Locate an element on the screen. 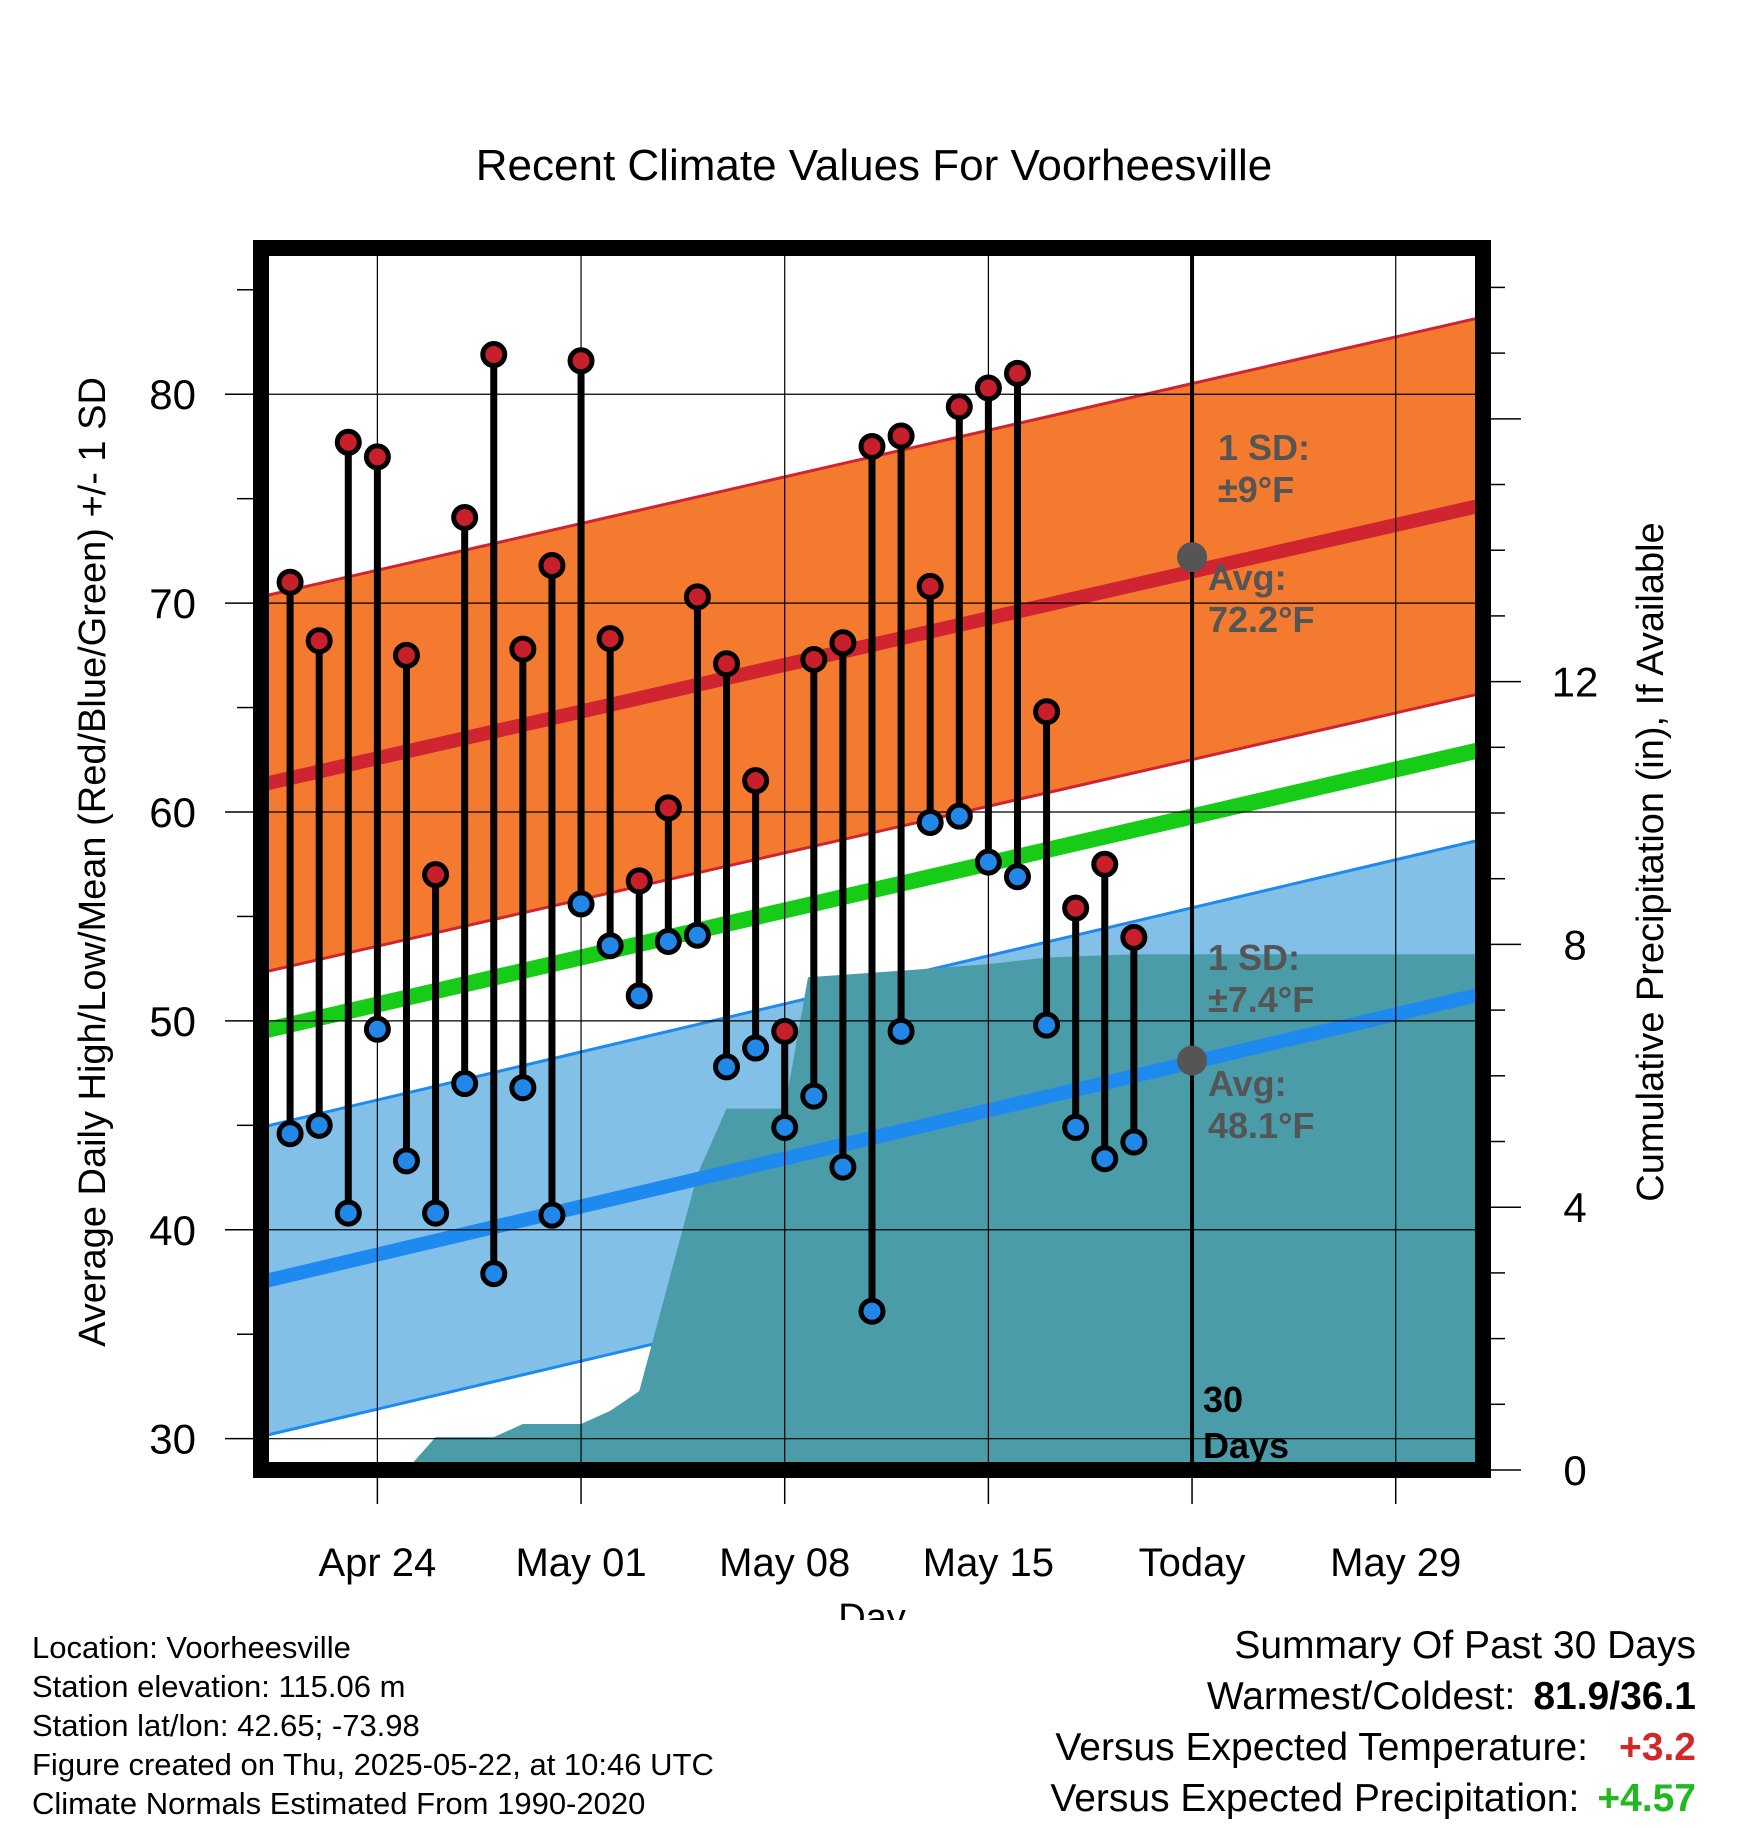 The image size is (1748, 1828). warmest-coldest-row: Warmest/Coldest: 81.9/36.1 is located at coordinates (1373, 1696).